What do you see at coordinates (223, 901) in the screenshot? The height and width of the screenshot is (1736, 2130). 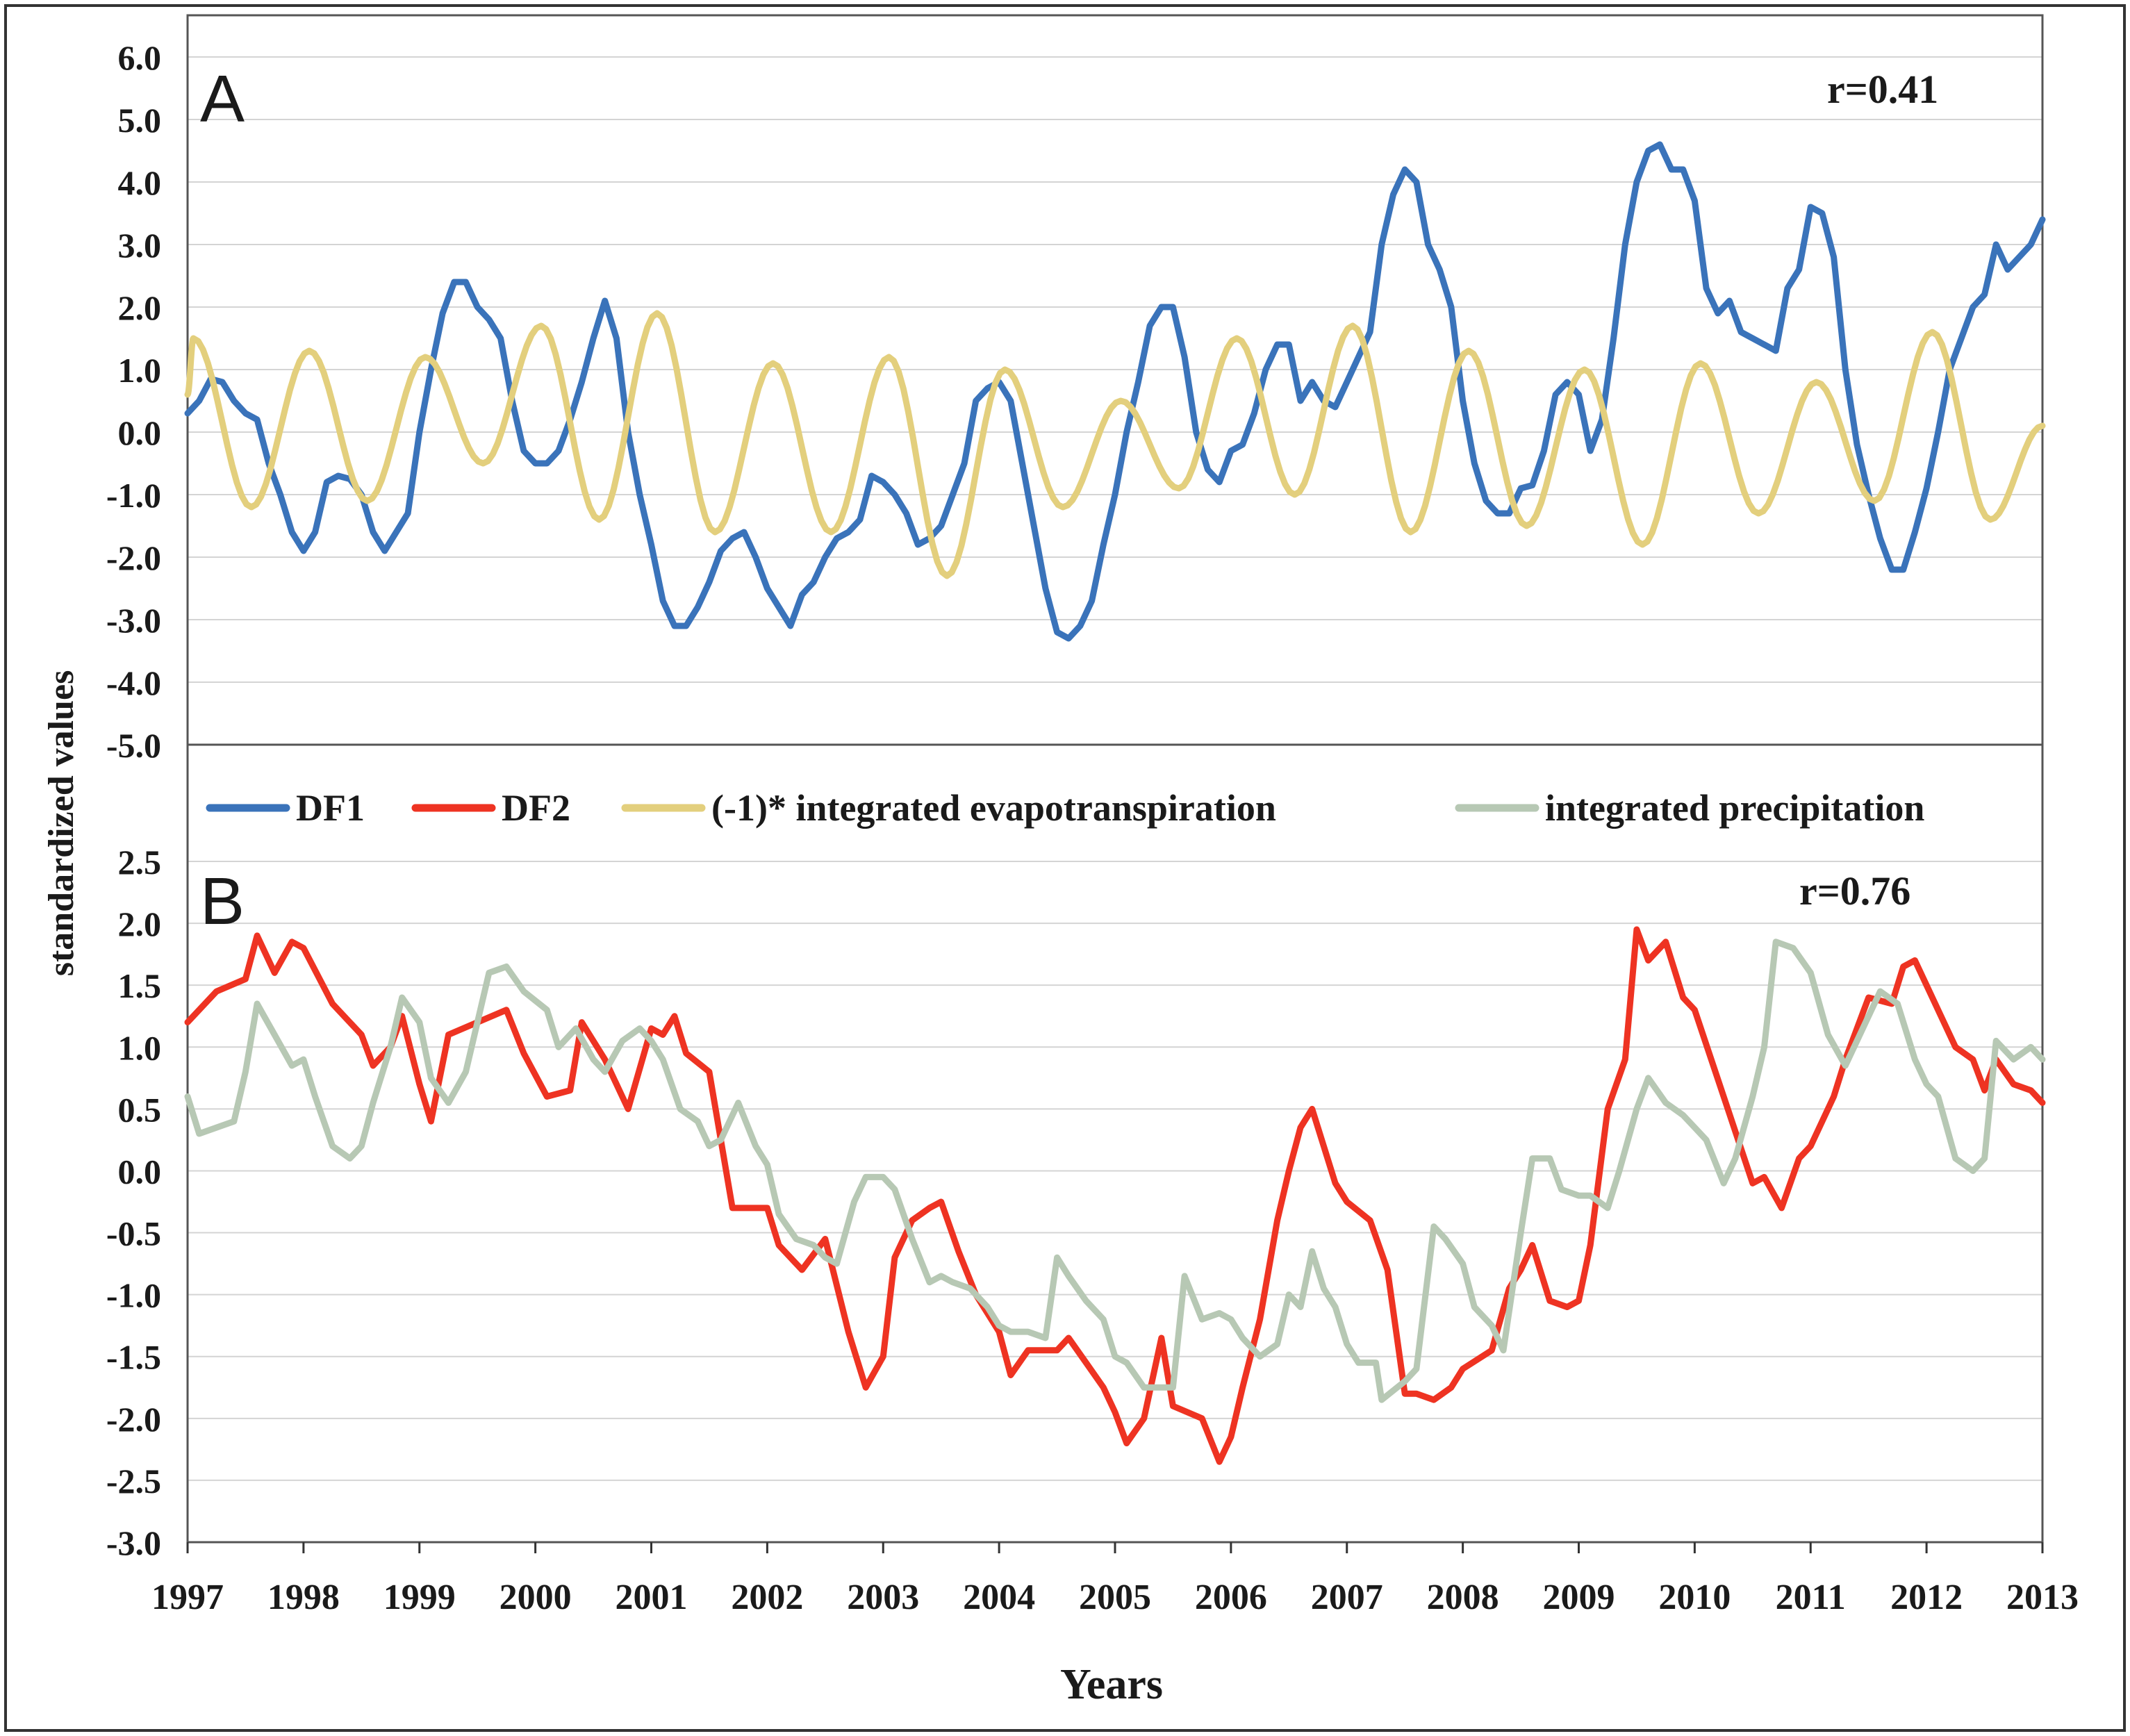 I see `panel-b-label: B` at bounding box center [223, 901].